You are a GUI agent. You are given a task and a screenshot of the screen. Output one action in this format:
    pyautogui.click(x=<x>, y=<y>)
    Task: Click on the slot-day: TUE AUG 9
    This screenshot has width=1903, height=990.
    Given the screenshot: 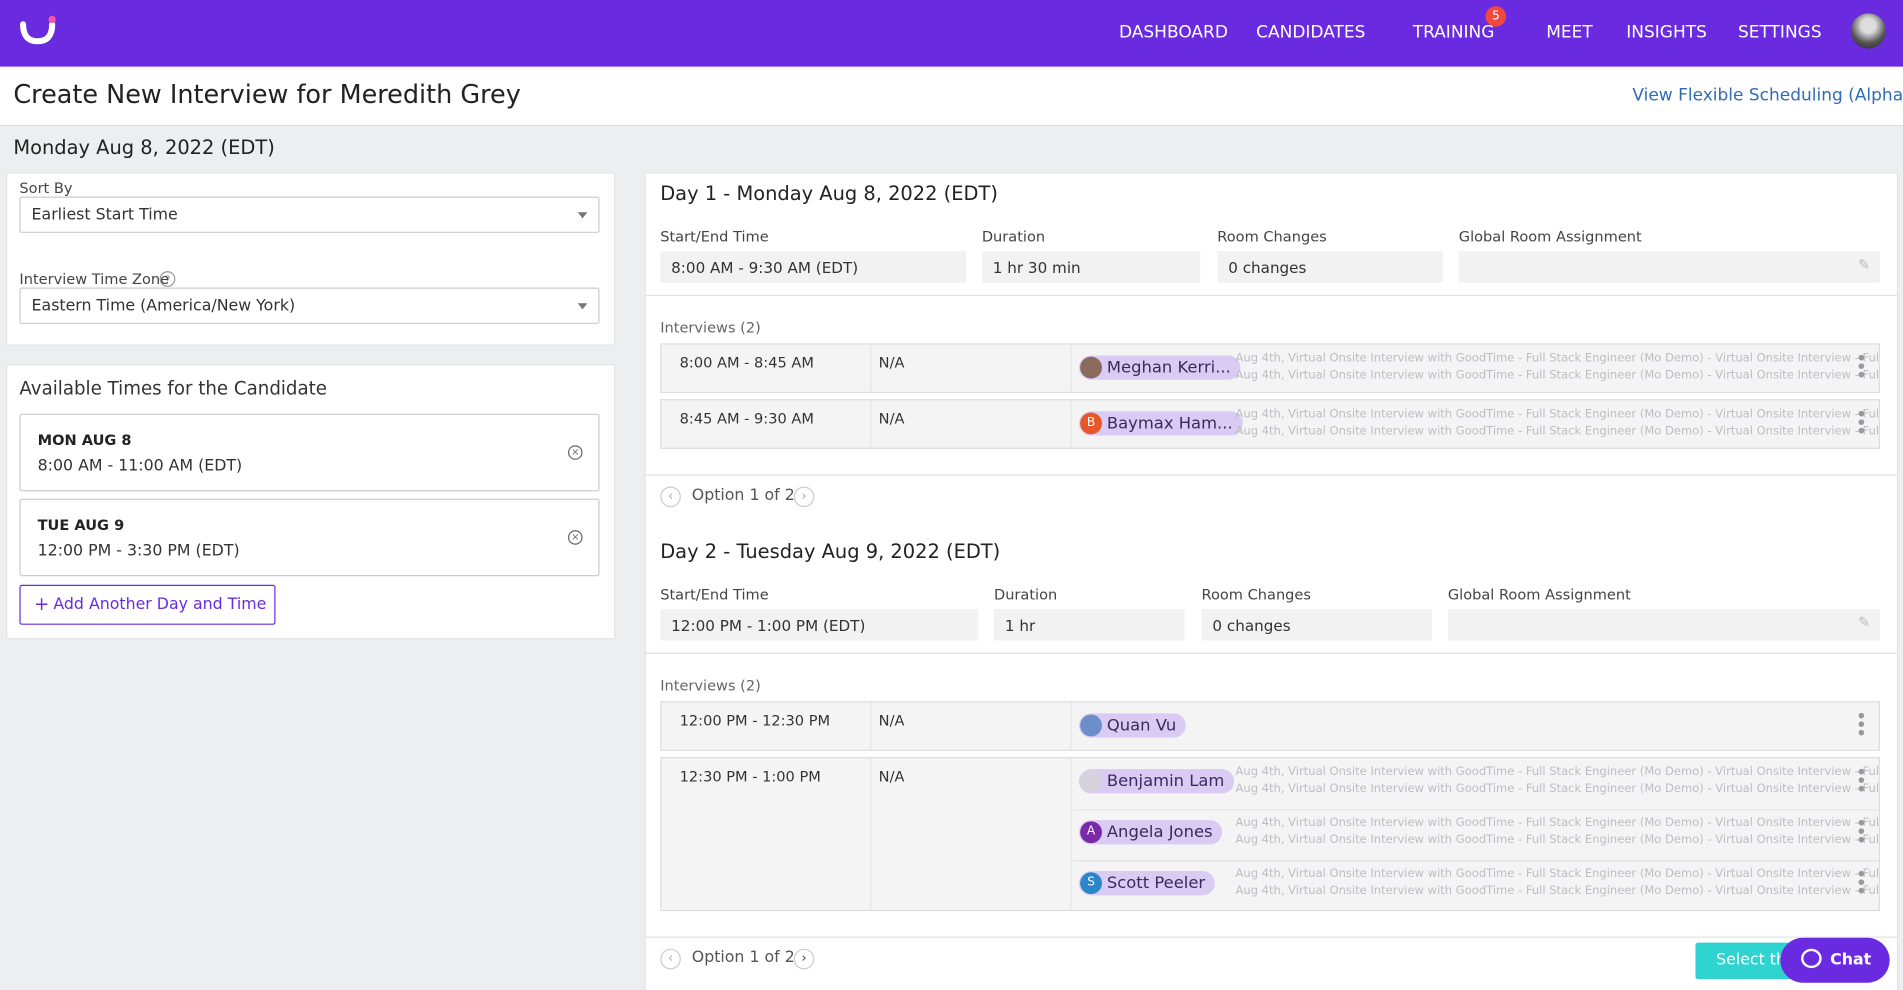 What is the action you would take?
    pyautogui.click(x=81, y=525)
    